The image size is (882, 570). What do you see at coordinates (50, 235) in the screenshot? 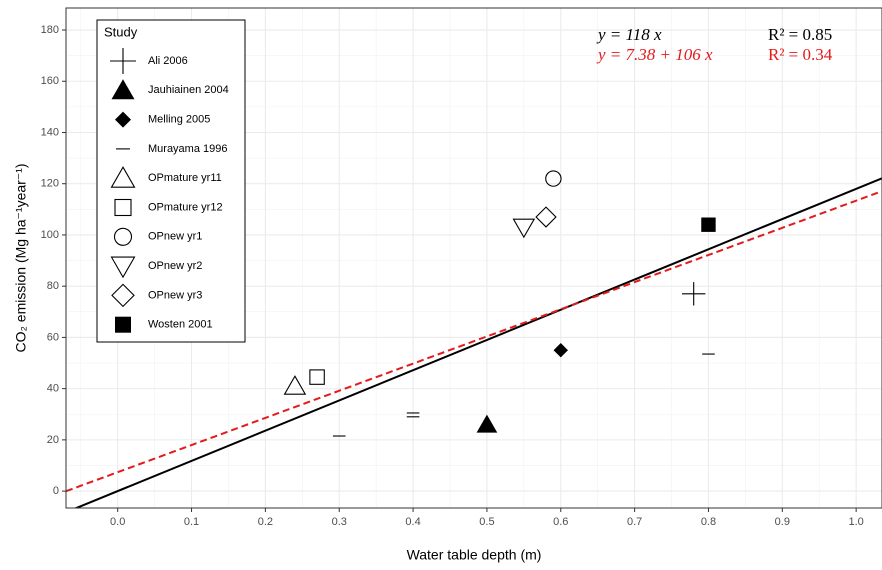
I see `y-tick-label: 100` at bounding box center [50, 235].